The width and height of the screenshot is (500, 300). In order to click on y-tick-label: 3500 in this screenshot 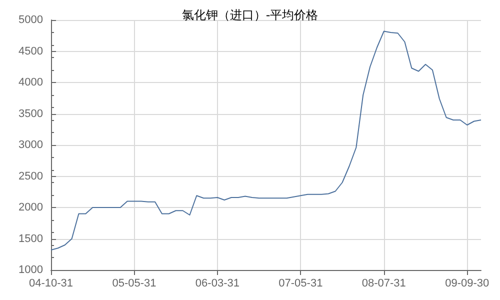, I will do `click(30, 114)`.